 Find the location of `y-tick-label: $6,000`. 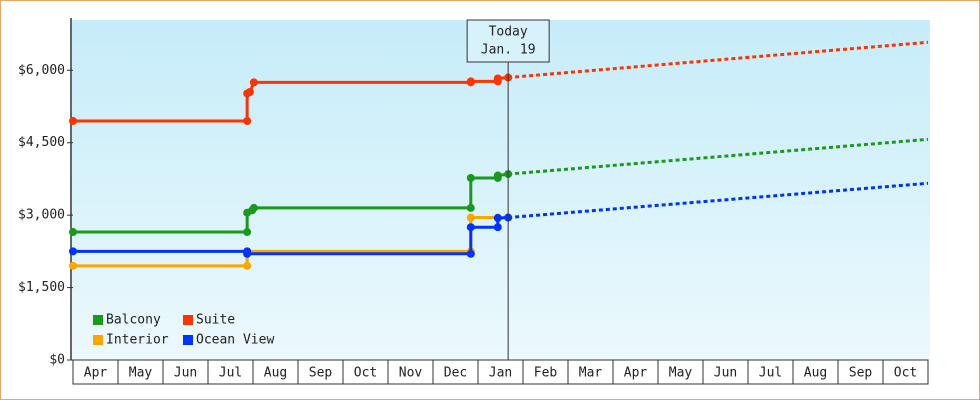

y-tick-label: $6,000 is located at coordinates (41, 70).